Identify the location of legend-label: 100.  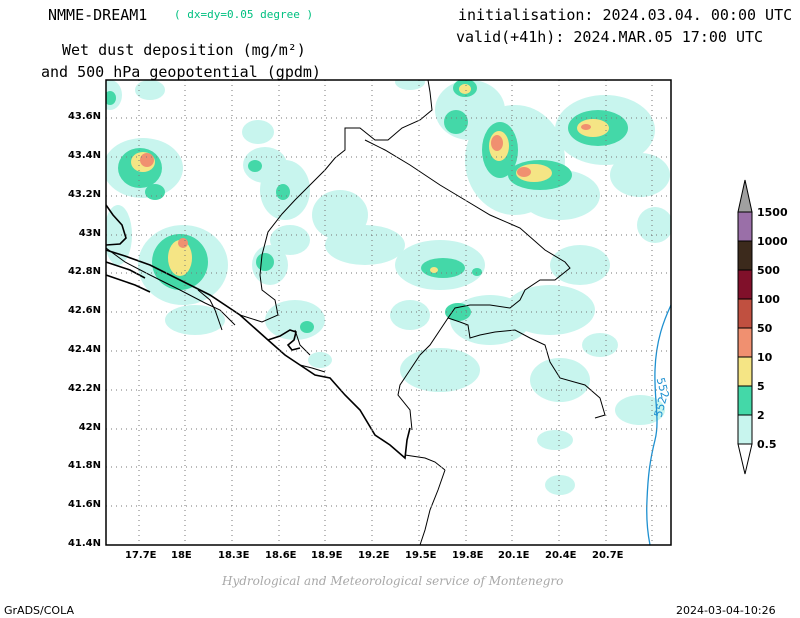
(768, 299).